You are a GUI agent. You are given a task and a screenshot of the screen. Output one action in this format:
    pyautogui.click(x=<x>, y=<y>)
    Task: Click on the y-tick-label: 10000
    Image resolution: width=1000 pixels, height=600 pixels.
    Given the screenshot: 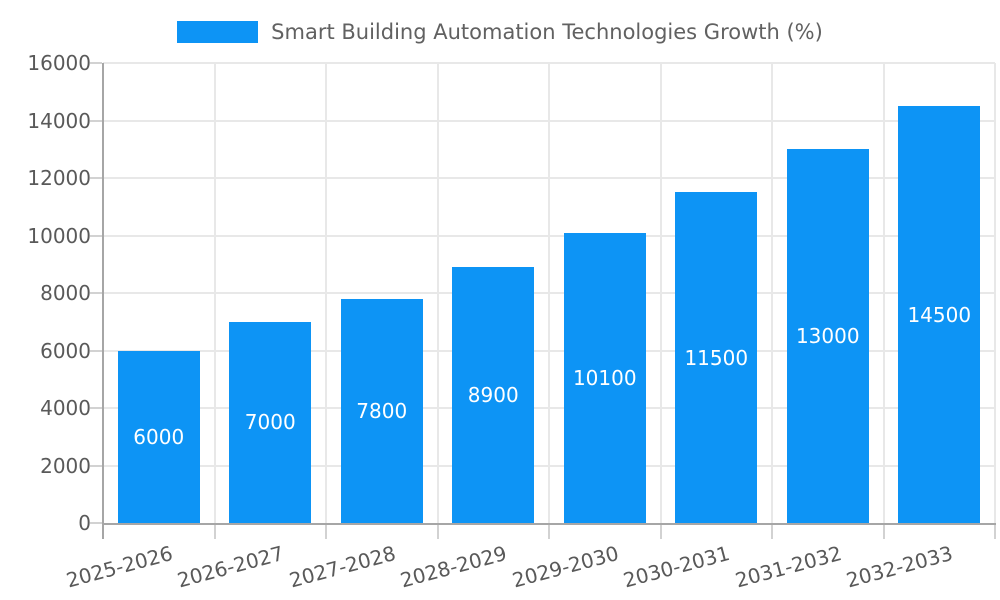 What is the action you would take?
    pyautogui.click(x=59, y=235)
    